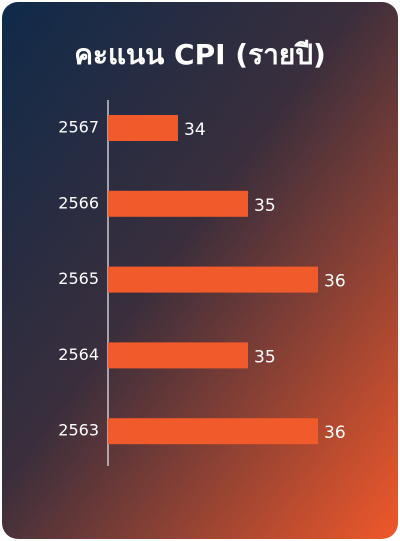 The width and height of the screenshot is (400, 541). Describe the element at coordinates (78, 430) in the screenshot. I see `y-tick-label: 2563` at that location.